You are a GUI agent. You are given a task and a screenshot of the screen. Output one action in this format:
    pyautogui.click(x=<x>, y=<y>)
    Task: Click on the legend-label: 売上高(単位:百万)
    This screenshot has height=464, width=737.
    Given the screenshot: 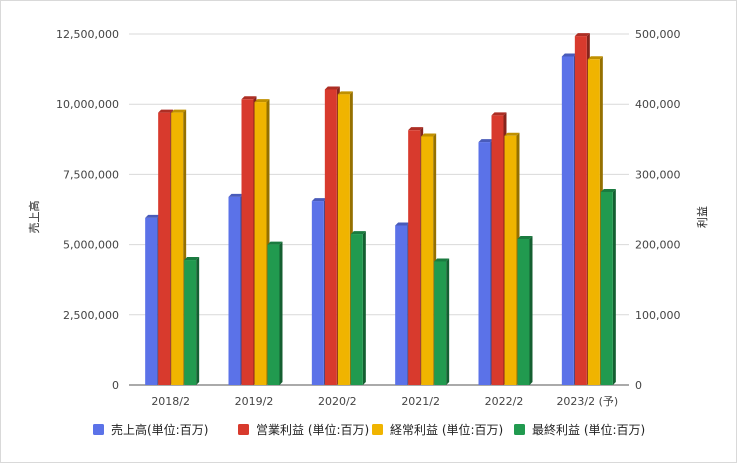 What is the action you would take?
    pyautogui.click(x=159, y=429)
    